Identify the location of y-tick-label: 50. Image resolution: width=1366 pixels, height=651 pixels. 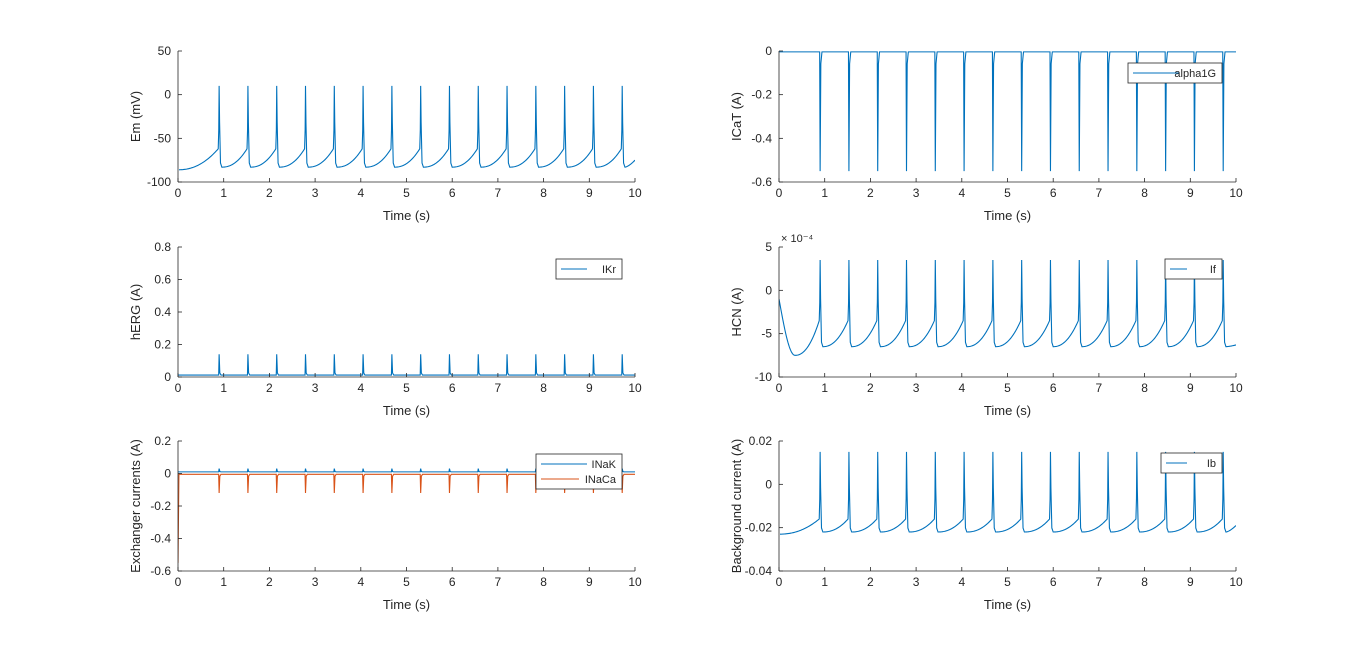
(165, 51).